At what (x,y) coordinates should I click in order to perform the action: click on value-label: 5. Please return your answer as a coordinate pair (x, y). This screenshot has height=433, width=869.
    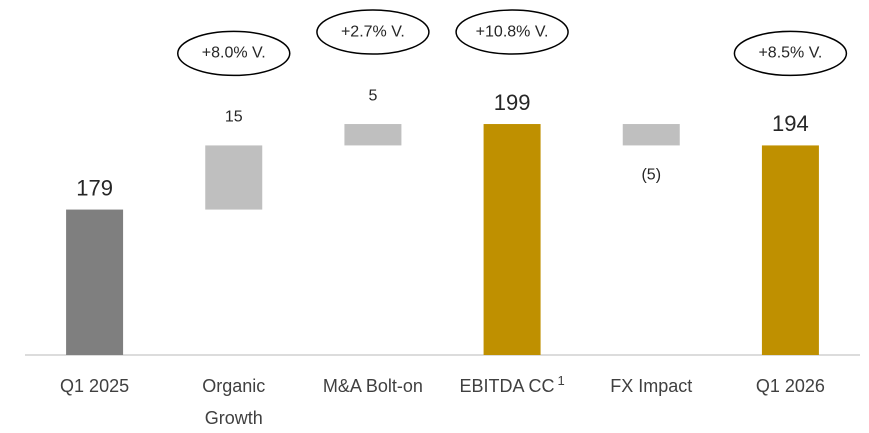
    Looking at the image, I should click on (372, 95).